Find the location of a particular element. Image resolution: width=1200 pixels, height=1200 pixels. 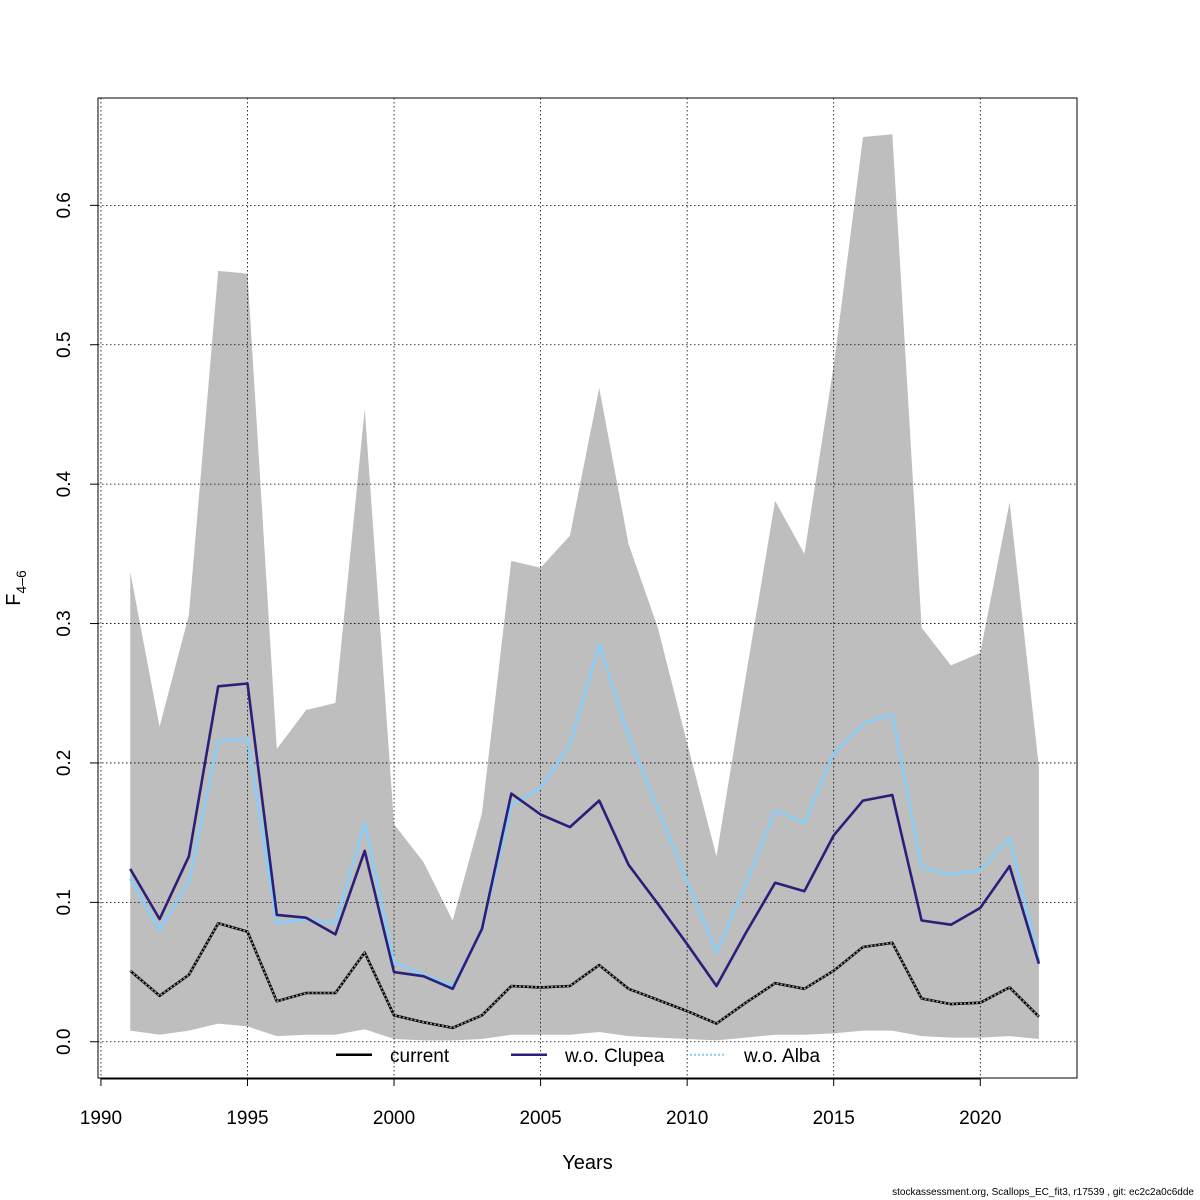

y-tick-label: 0.3 is located at coordinates (64, 623).